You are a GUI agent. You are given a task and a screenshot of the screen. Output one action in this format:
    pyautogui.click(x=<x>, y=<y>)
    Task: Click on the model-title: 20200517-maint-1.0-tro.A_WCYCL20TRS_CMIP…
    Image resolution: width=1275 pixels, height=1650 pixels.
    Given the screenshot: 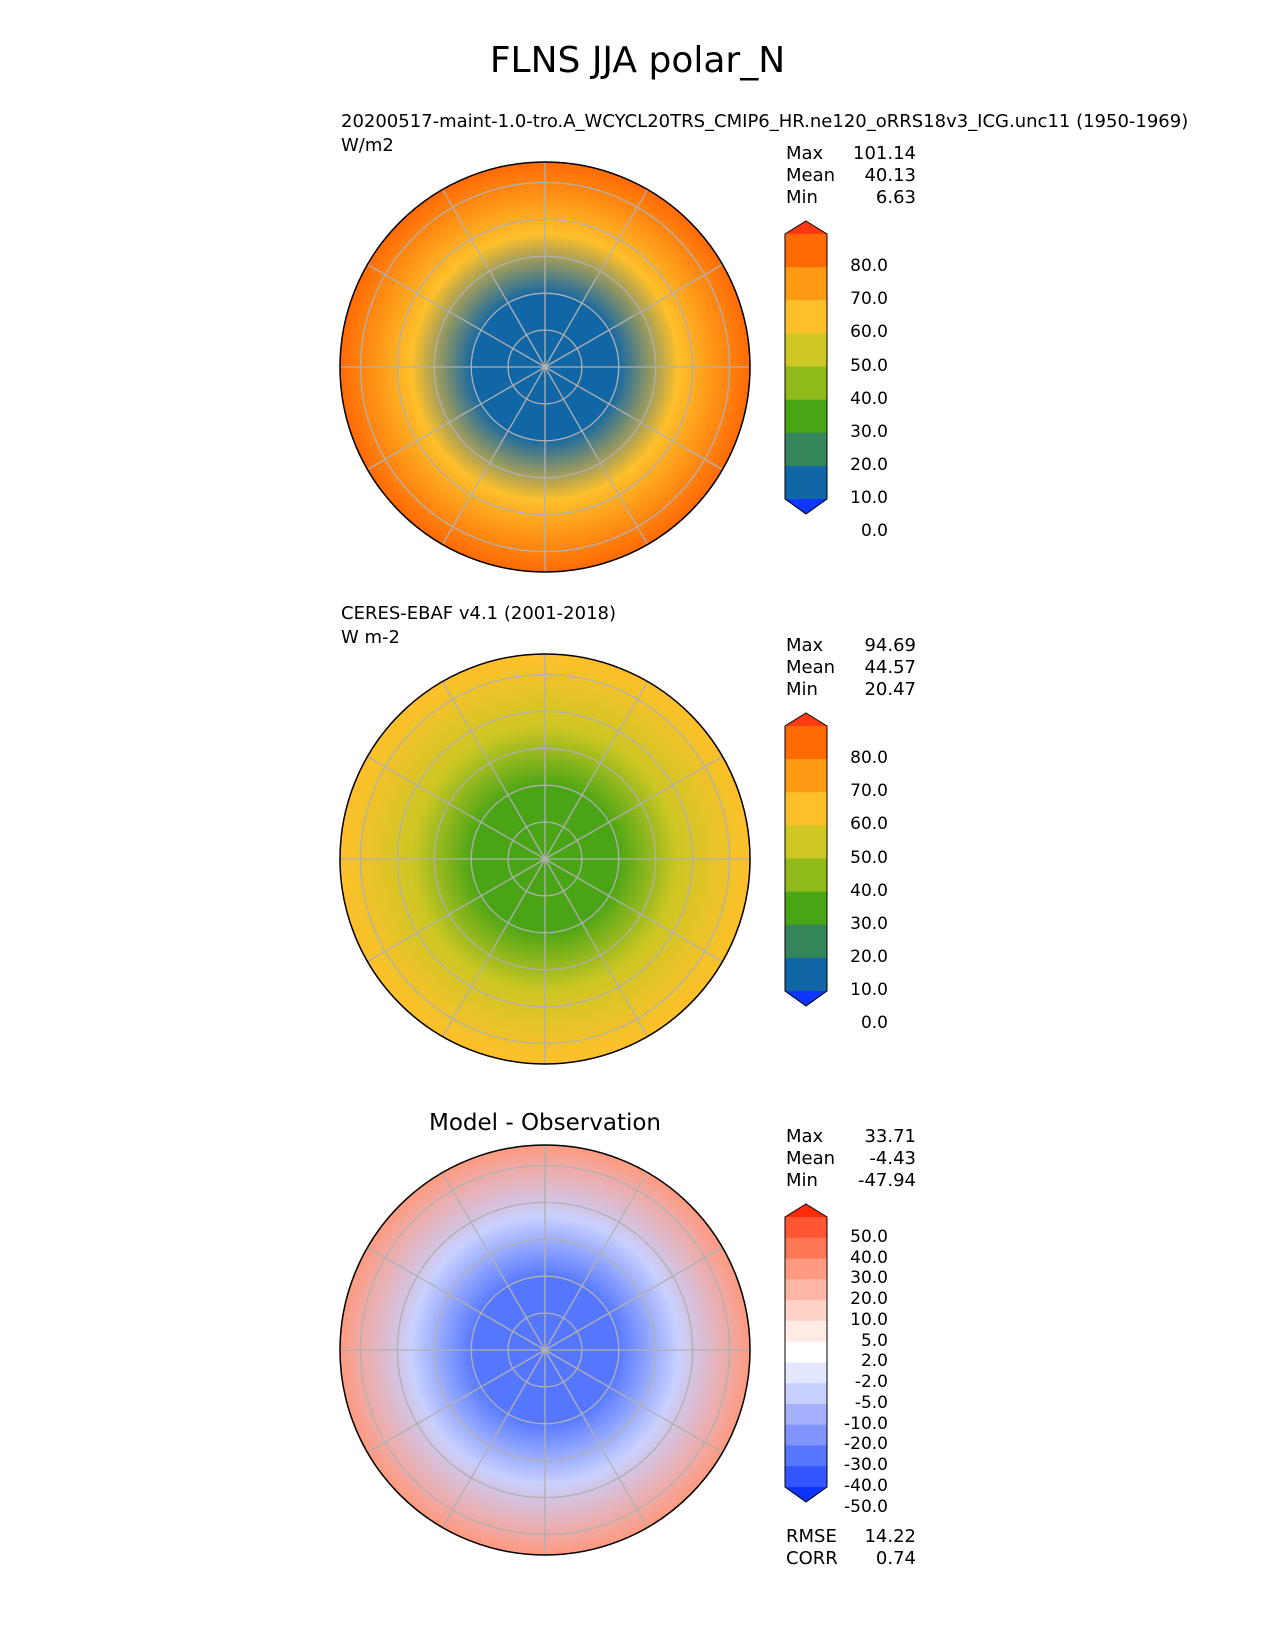 What is the action you would take?
    pyautogui.click(x=765, y=121)
    